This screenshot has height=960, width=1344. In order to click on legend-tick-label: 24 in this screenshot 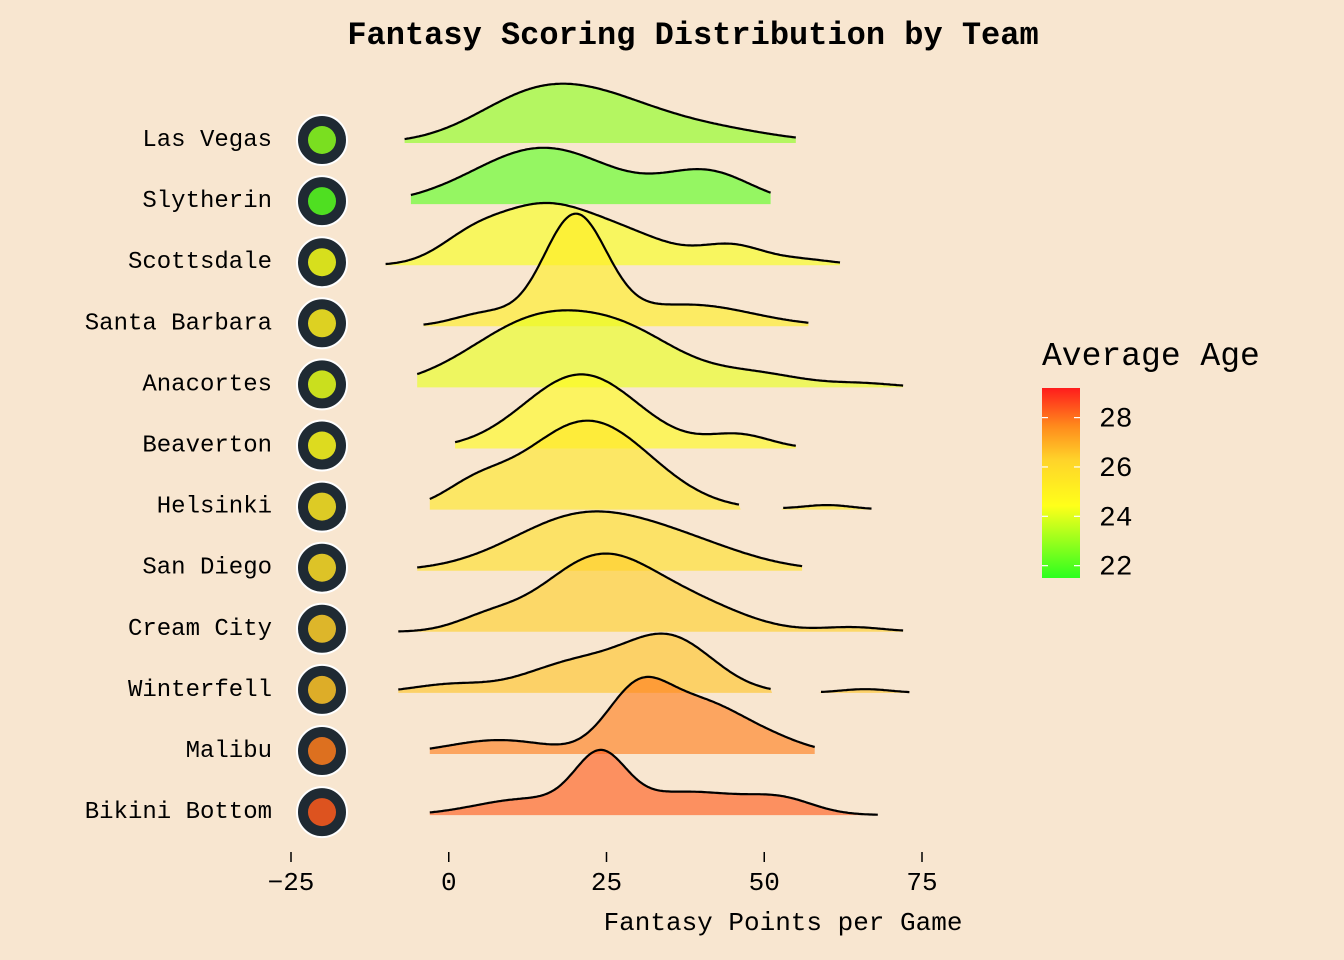, I will do `click(1116, 518)`.